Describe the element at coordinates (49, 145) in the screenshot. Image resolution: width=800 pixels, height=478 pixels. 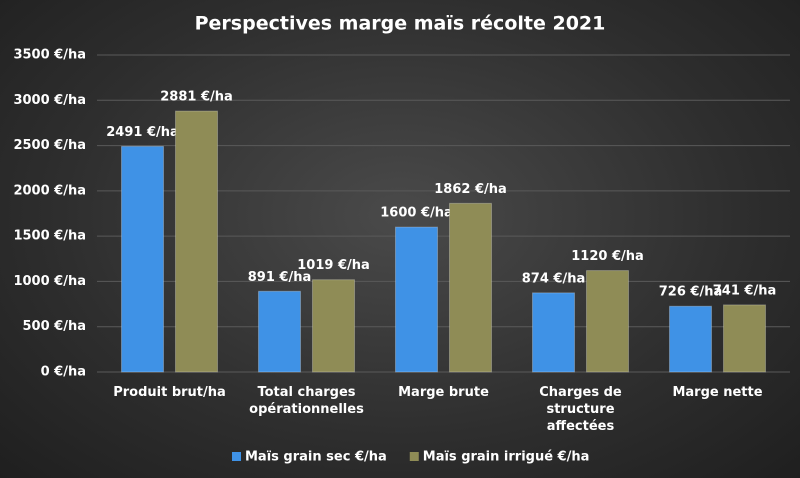
I see `y-tick-label: 2500 €/ha` at that location.